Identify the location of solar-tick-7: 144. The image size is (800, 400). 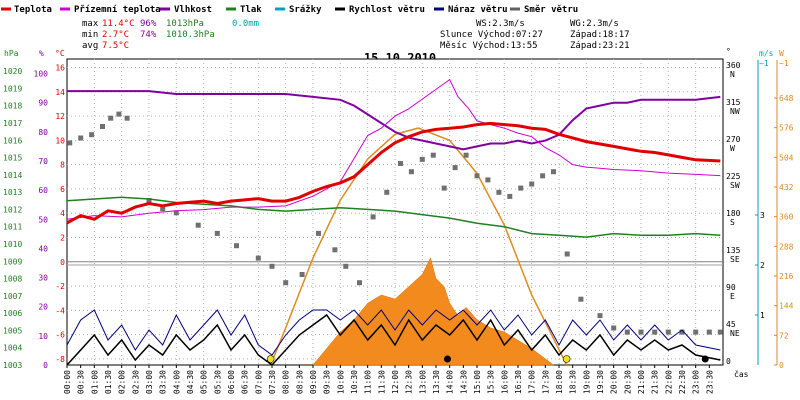
(786, 306).